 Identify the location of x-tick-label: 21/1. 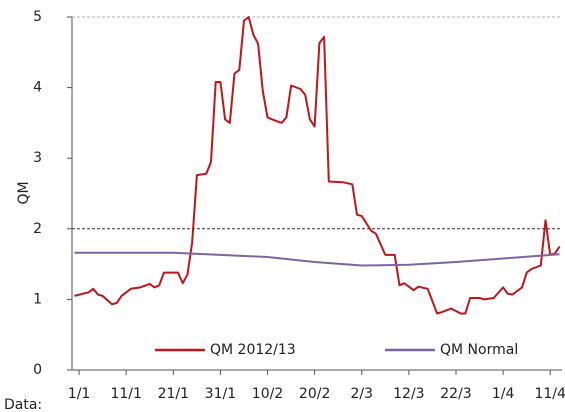
(173, 394).